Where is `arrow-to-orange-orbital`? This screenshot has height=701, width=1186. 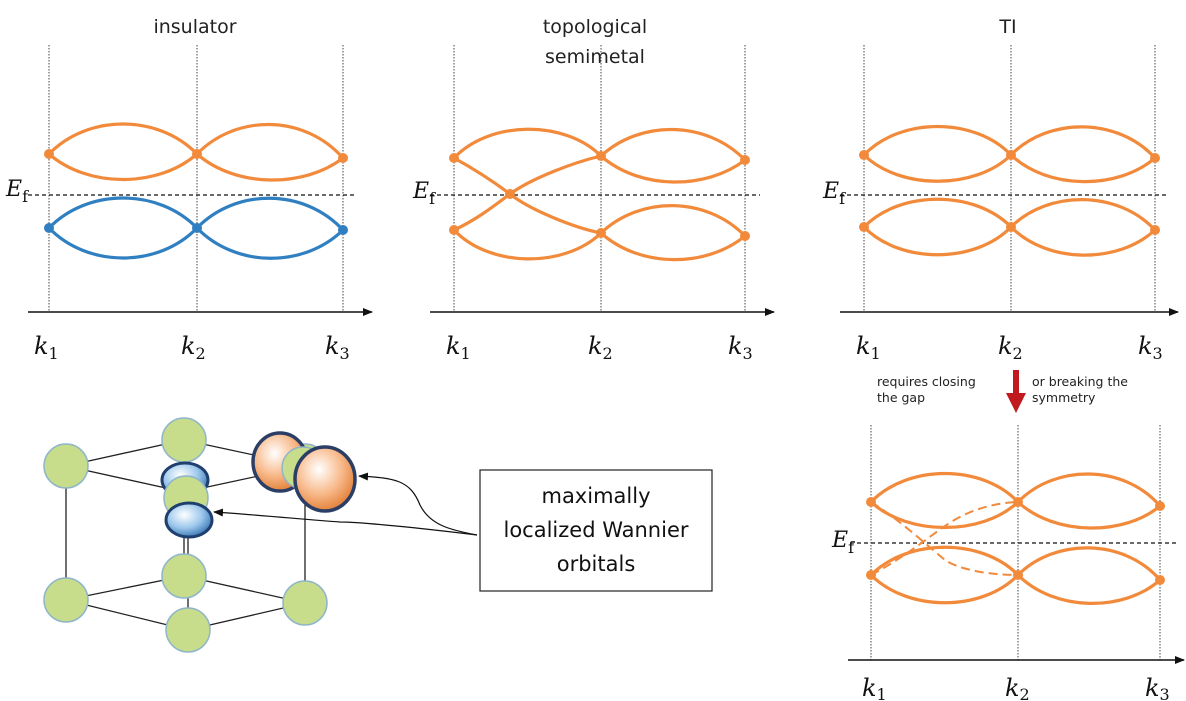
arrow-to-orange-orbital is located at coordinates (418, 504).